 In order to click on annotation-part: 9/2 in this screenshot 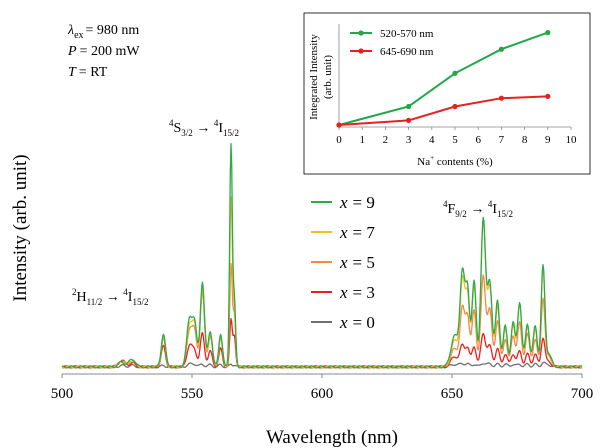, I will do `click(461, 214)`.